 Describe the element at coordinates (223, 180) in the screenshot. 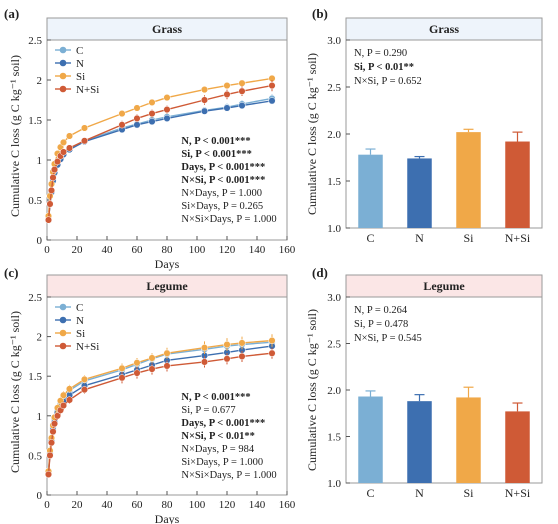

I see `stat-line: N×Si, P < 0.001***` at that location.